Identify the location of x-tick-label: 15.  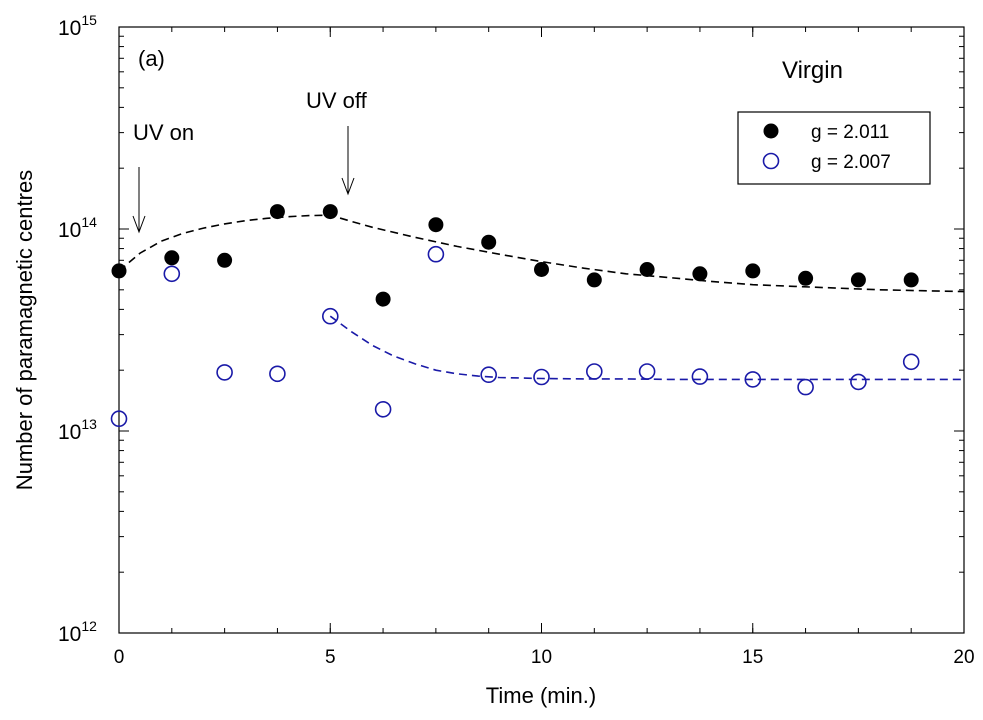
(752, 657).